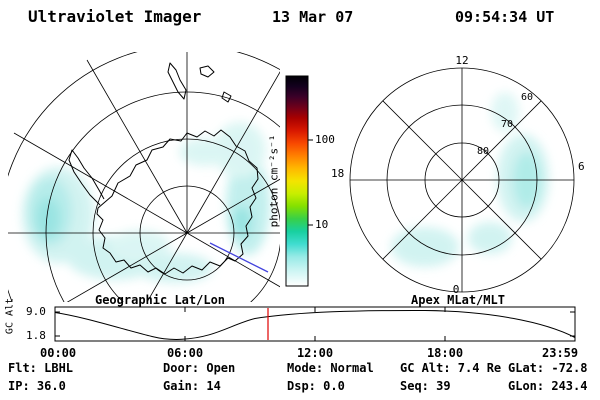  What do you see at coordinates (58, 353) in the screenshot?
I see `xtick-0000: 00:00` at bounding box center [58, 353].